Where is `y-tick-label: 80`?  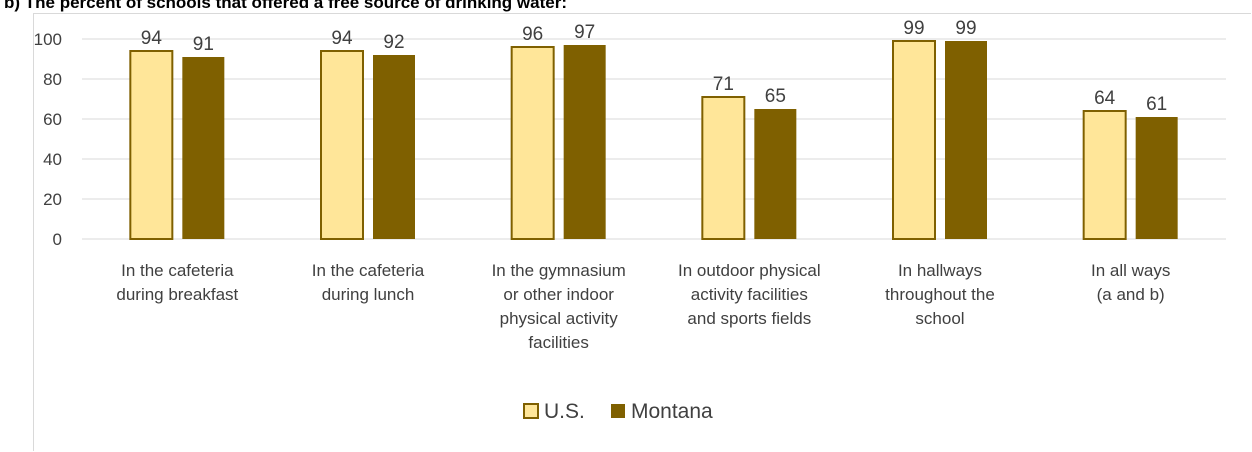 y-tick-label: 80 is located at coordinates (52, 79).